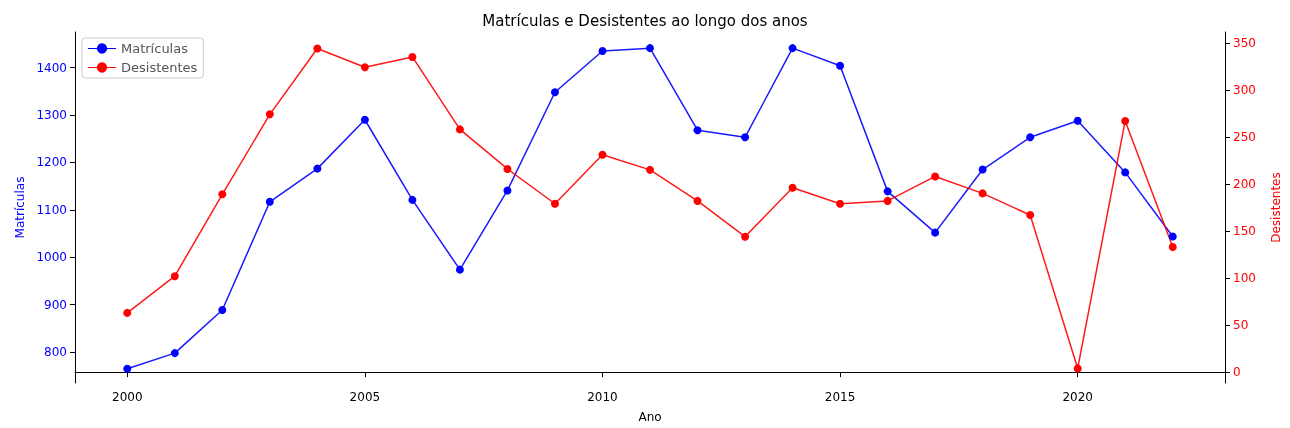 This screenshot has height=428, width=1290. What do you see at coordinates (1244, 136) in the screenshot?
I see `y2-tick-label: 250` at bounding box center [1244, 136].